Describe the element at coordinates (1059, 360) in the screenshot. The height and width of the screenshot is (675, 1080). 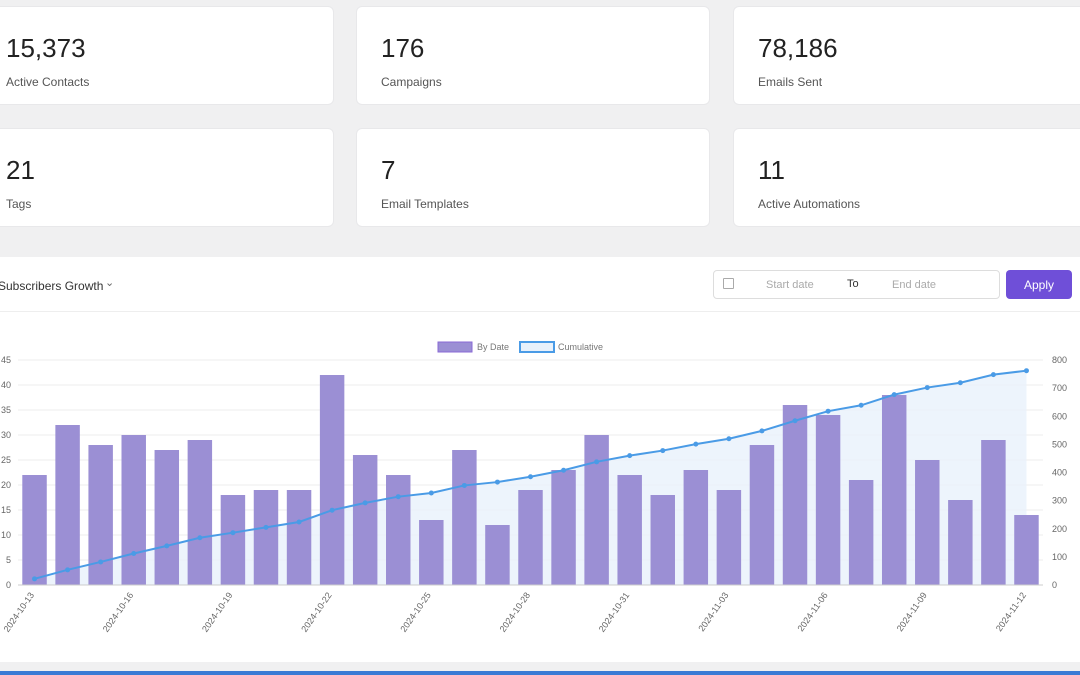
I see `y-right-tick-label: 800` at that location.